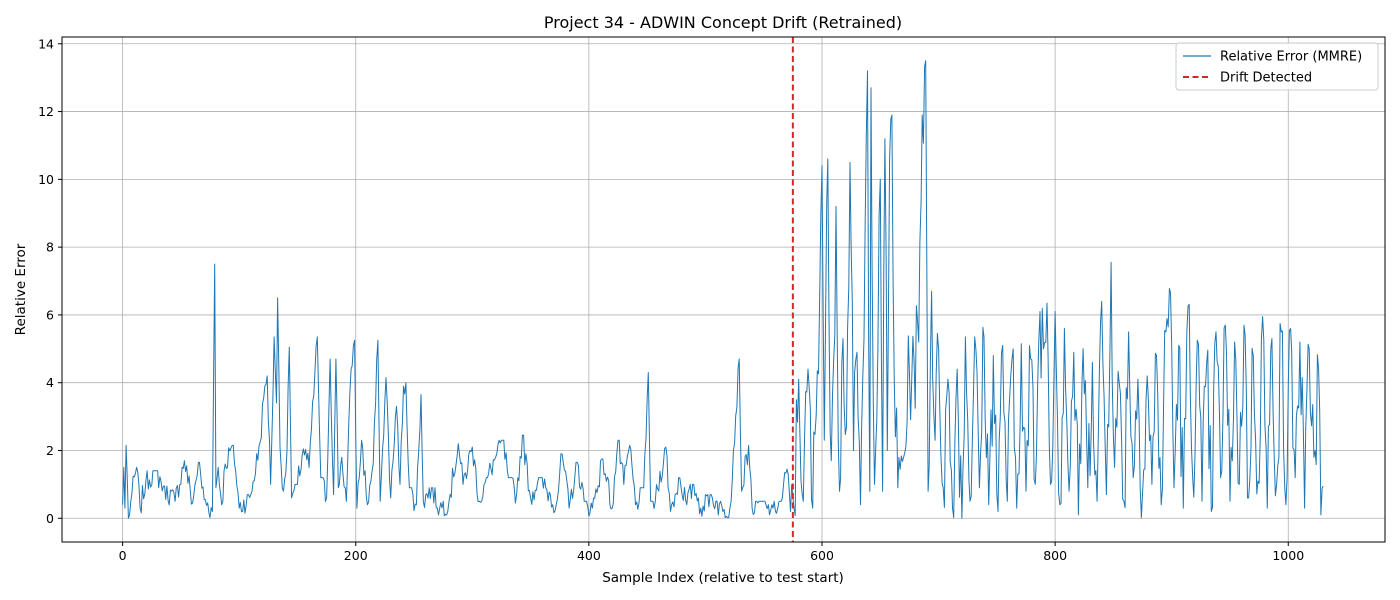 This screenshot has width=1400, height=600. Describe the element at coordinates (1055, 555) in the screenshot. I see `x-tick-label: 800` at that location.